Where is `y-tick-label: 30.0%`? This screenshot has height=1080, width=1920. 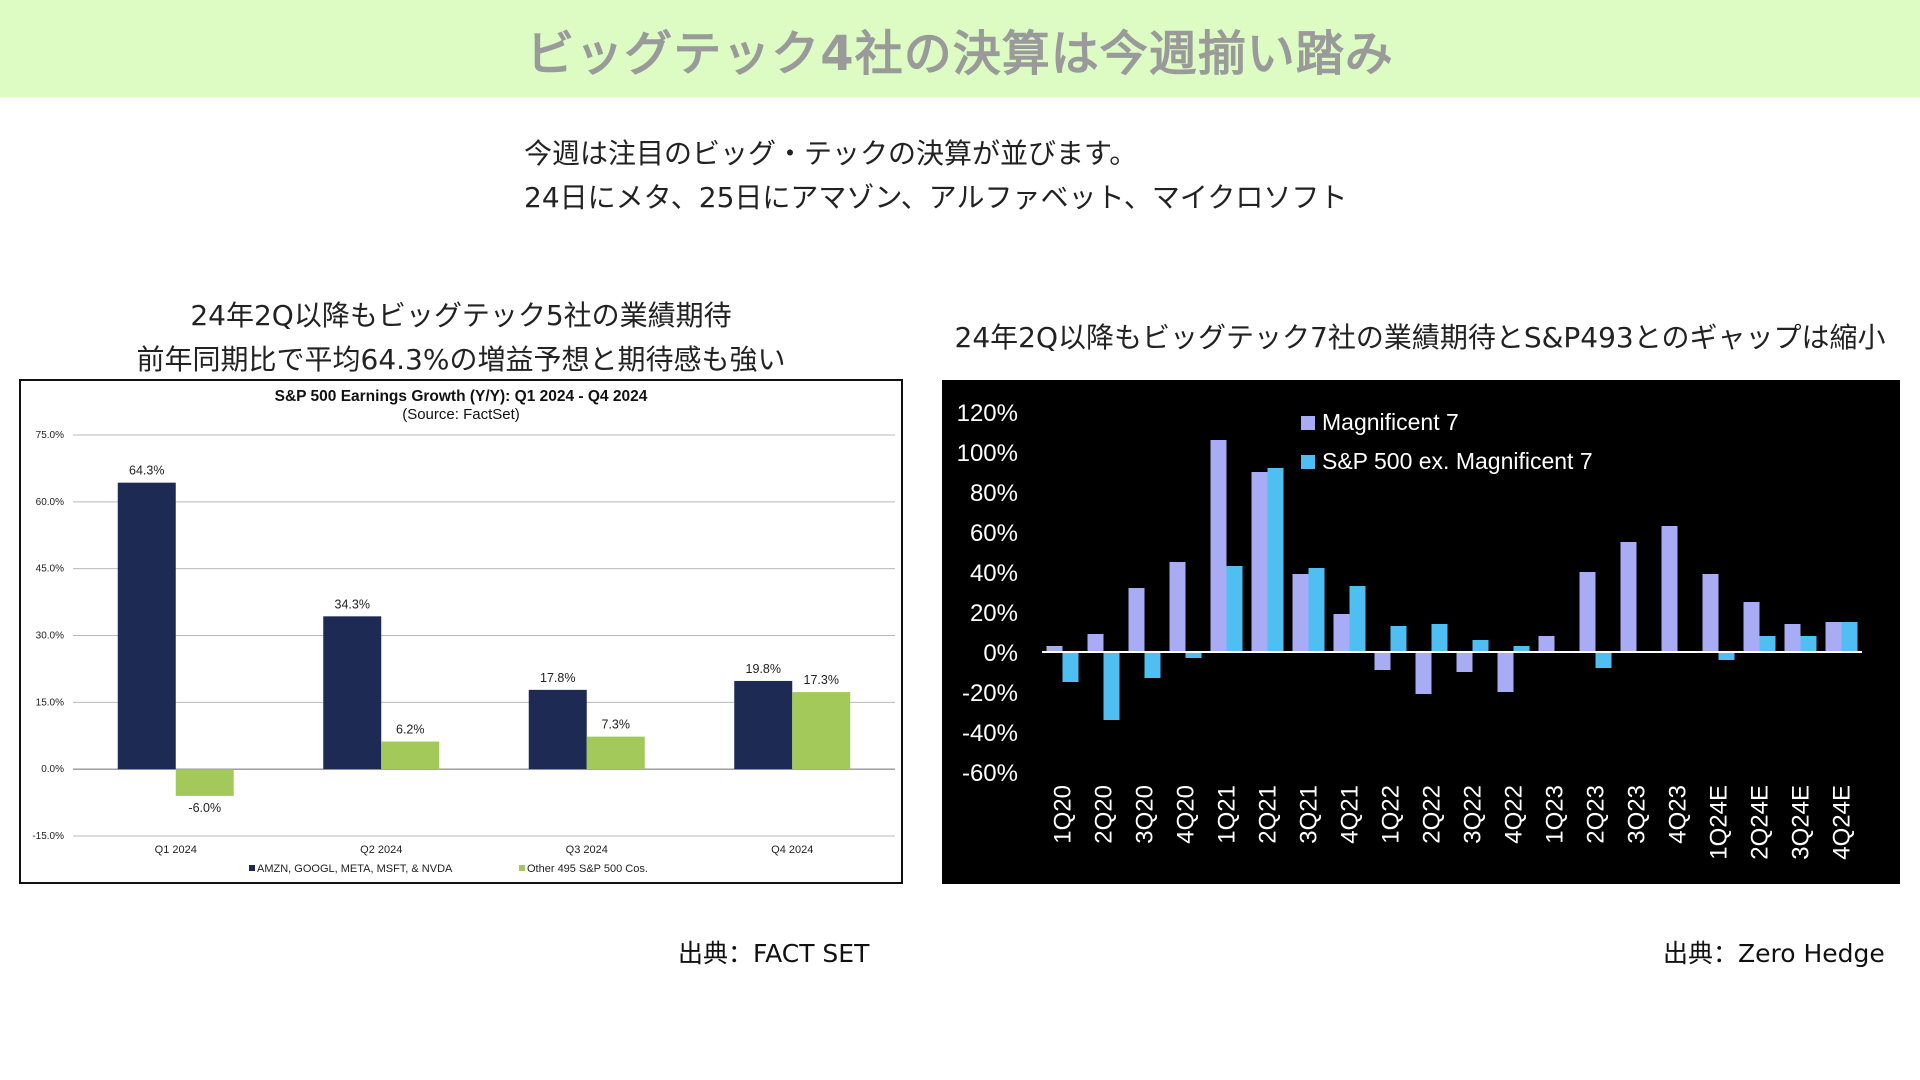 y-tick-label: 30.0% is located at coordinates (50, 636).